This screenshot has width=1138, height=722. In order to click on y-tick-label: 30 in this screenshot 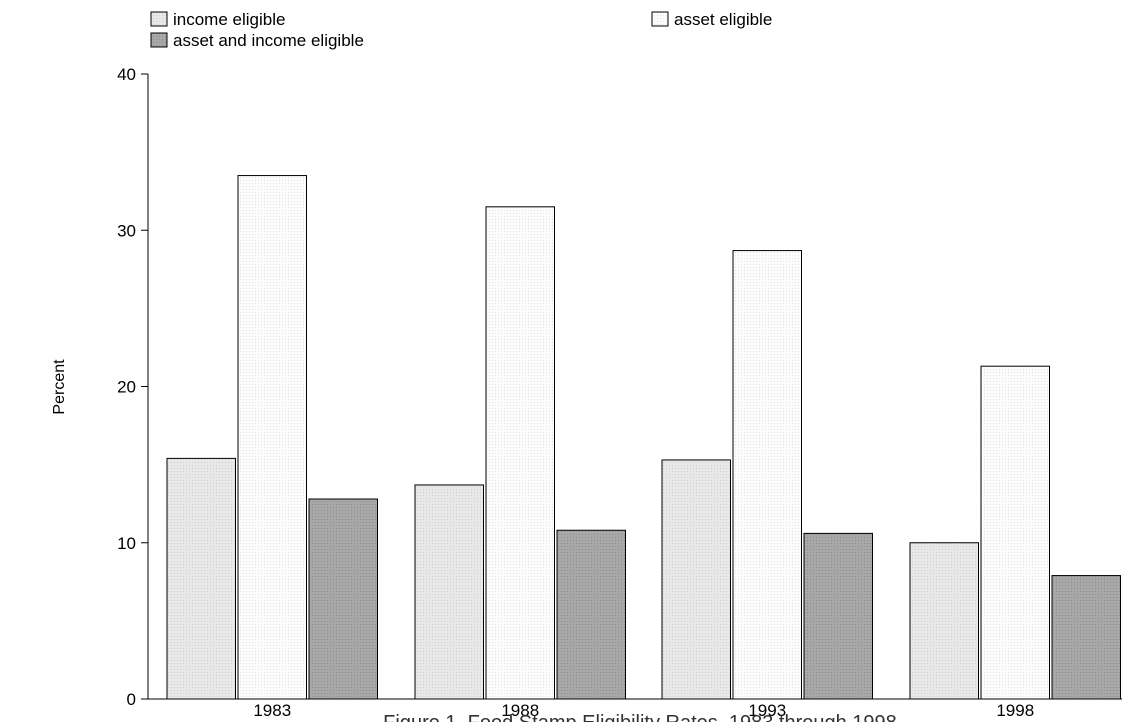, I will do `click(126, 230)`.